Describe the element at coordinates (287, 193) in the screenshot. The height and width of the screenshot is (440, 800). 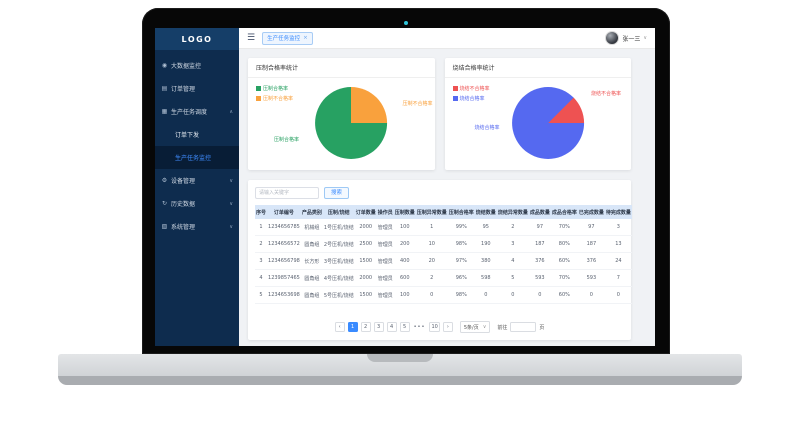
I see `search-input` at that location.